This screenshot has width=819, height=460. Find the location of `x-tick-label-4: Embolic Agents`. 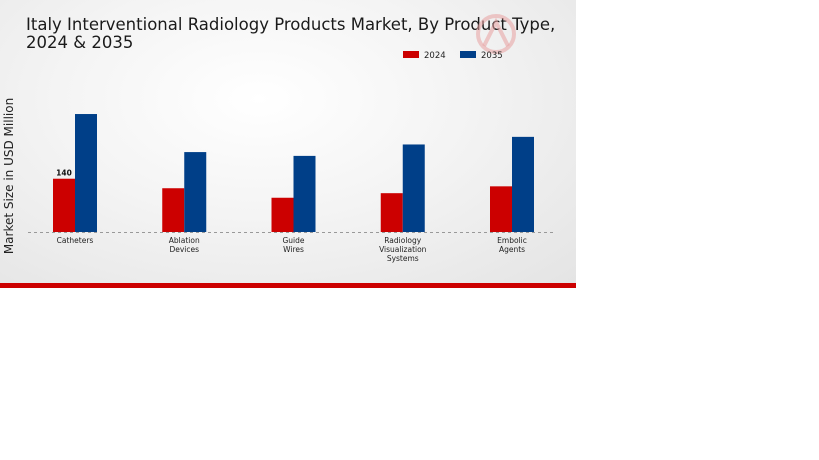

x-tick-label-4: Embolic Agents is located at coordinates (512, 245).